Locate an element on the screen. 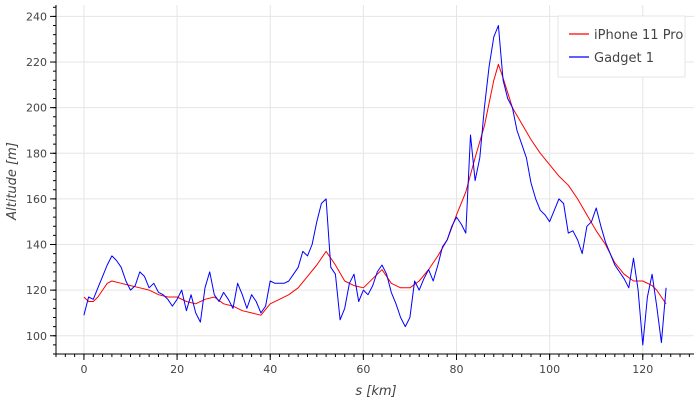 Image resolution: width=700 pixels, height=404 pixels. legend-box is located at coordinates (621, 46).